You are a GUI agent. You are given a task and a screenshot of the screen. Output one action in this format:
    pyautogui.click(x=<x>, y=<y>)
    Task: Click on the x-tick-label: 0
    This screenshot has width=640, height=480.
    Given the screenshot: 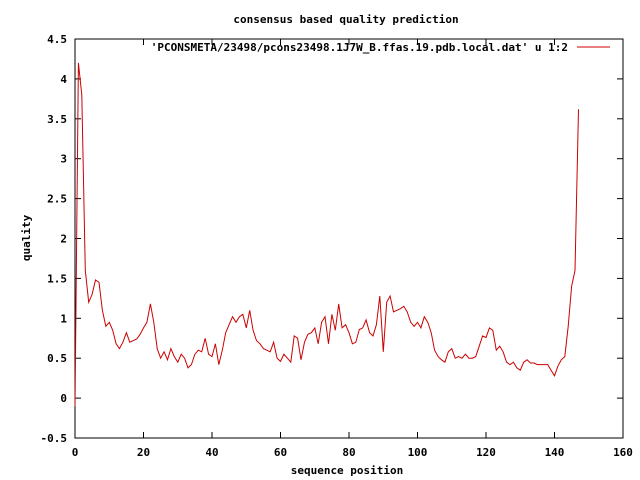 What is the action you would take?
    pyautogui.click(x=75, y=452)
    